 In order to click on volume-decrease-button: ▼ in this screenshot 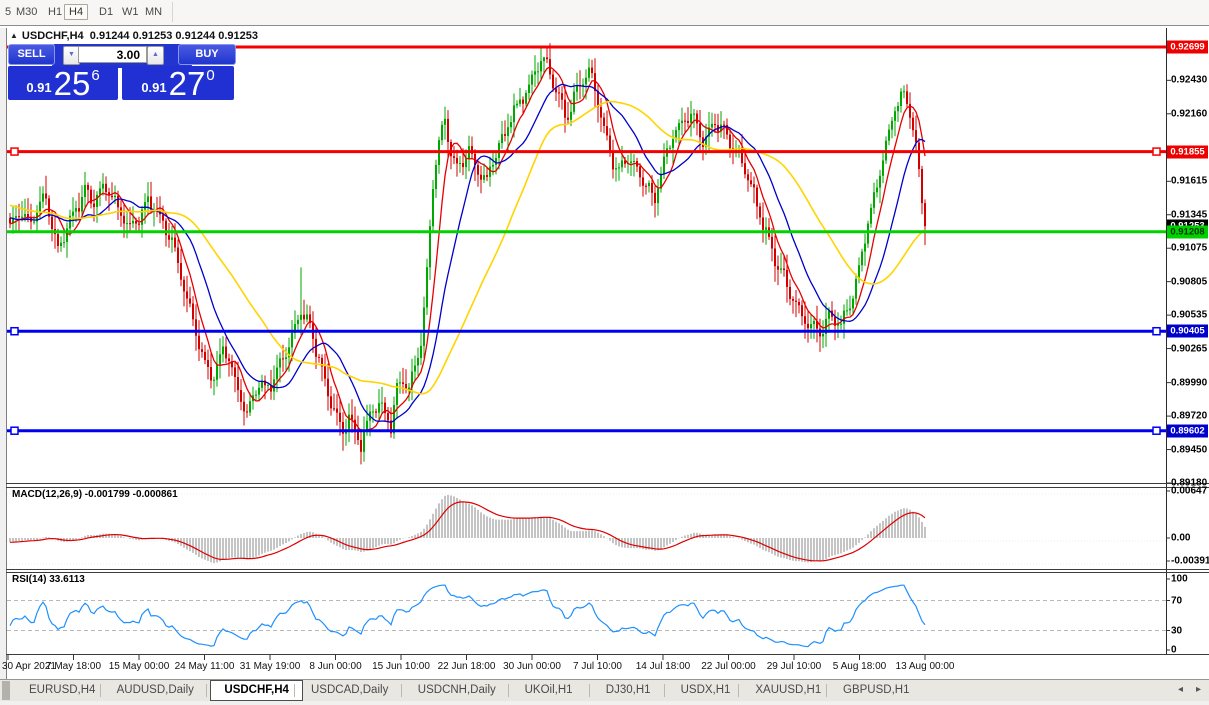, I will do `click(71, 55)`.